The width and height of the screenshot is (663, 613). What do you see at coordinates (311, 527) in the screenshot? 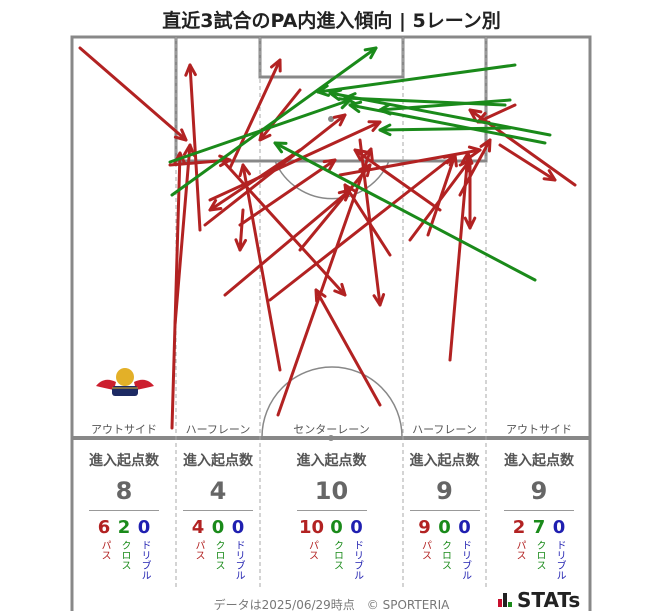
I see `pass-count: 10` at bounding box center [311, 527].